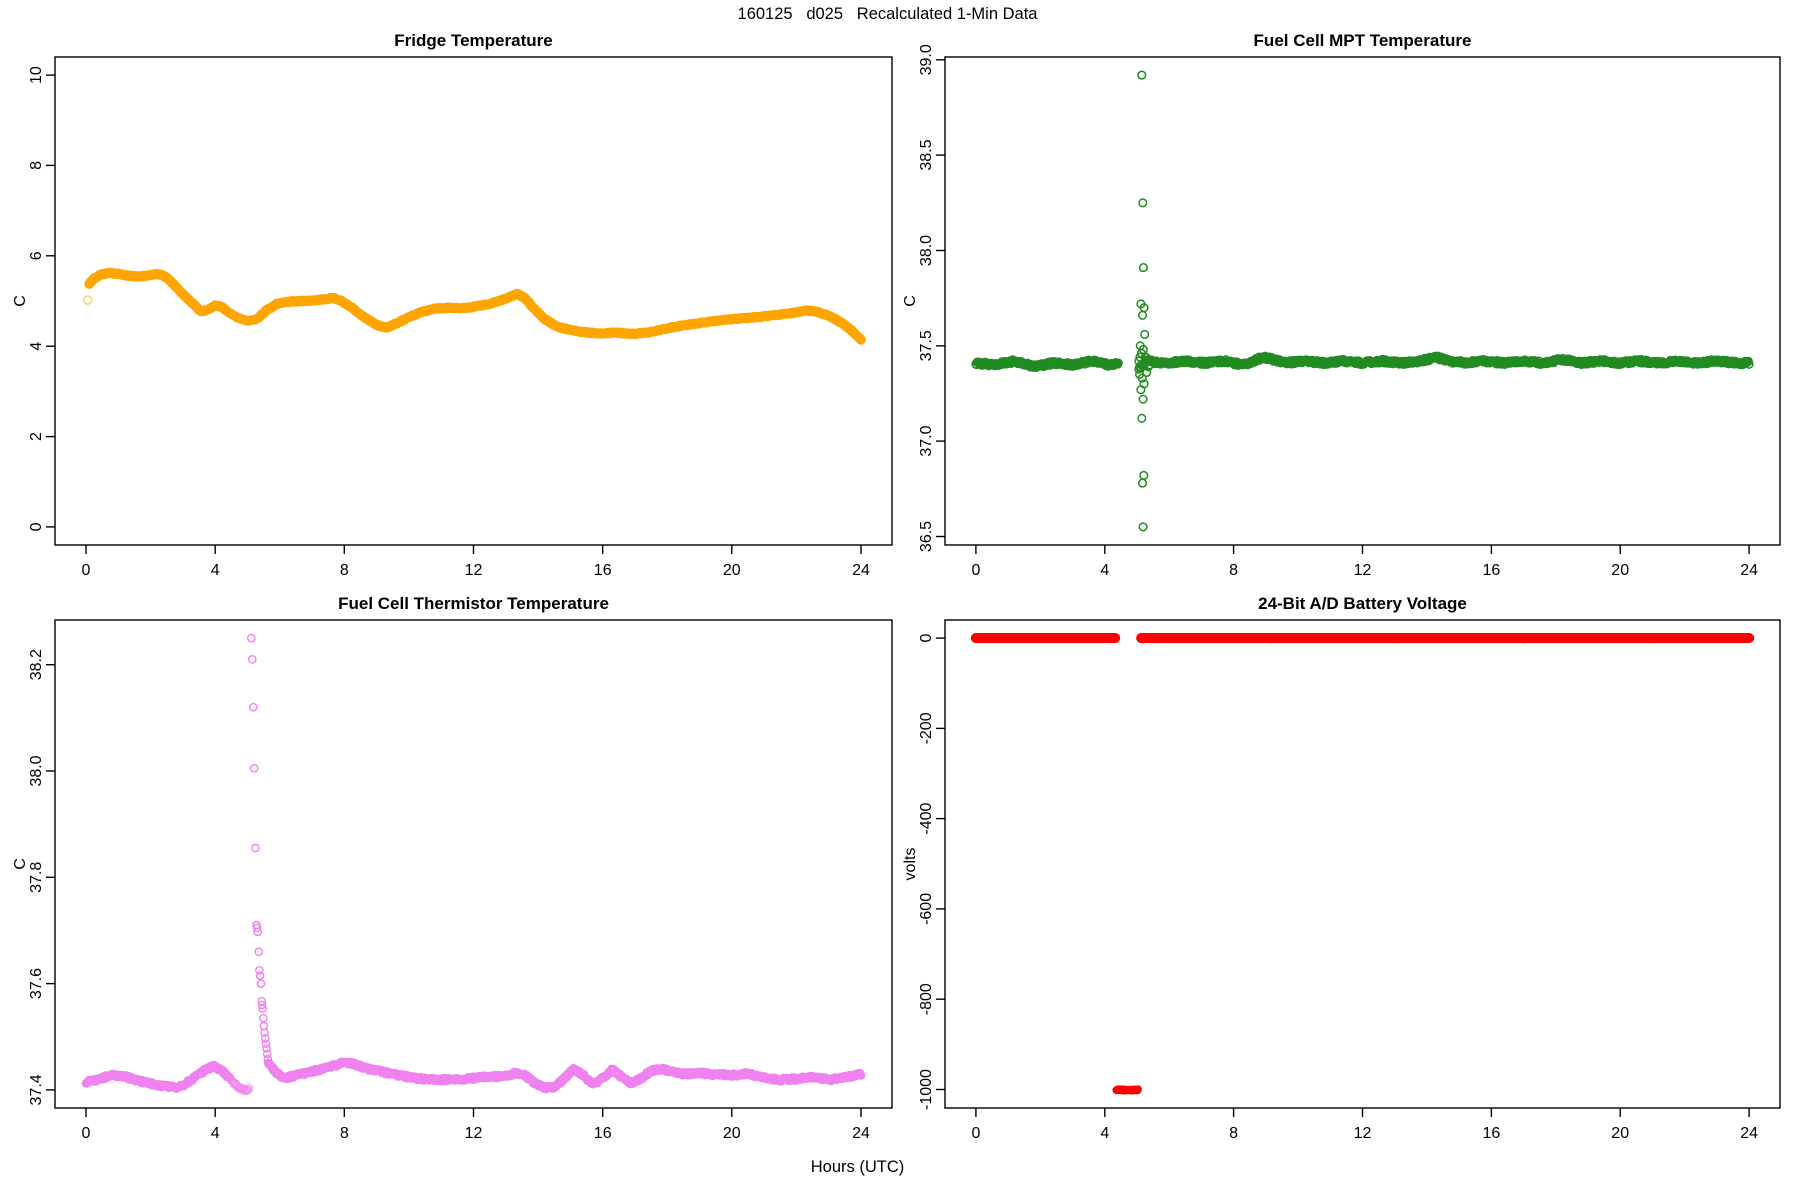 This screenshot has width=1800, height=1200. Describe the element at coordinates (861, 1133) in the screenshot. I see `x-tick-label: 24` at that location.